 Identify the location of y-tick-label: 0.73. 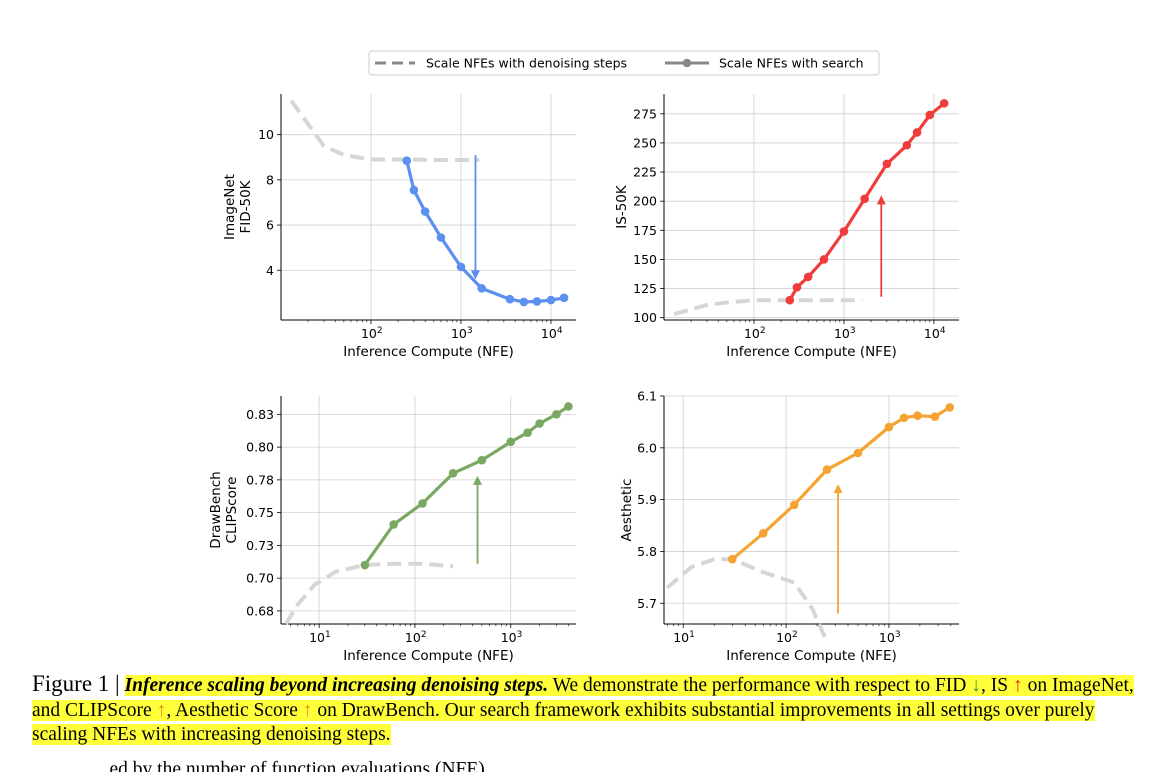
(260, 545).